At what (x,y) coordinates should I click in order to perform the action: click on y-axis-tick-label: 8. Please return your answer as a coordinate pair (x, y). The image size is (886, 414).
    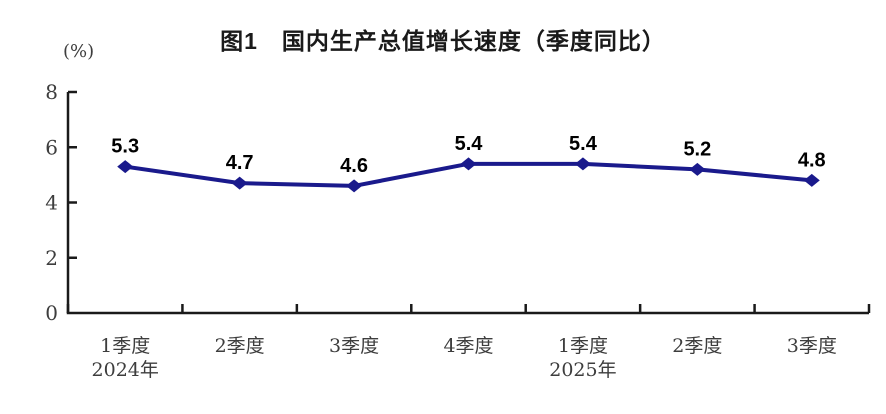
    Looking at the image, I should click on (51, 92).